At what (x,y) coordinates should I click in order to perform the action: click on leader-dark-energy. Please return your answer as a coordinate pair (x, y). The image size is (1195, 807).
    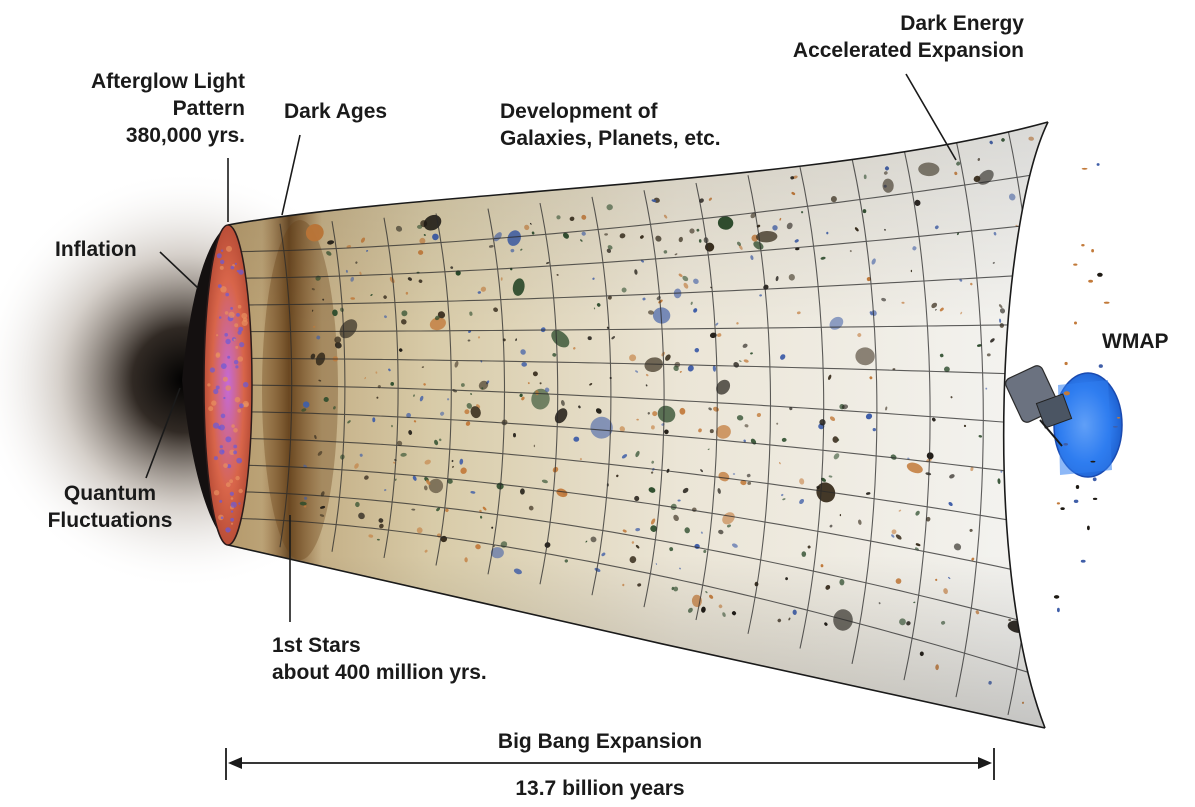
    Looking at the image, I should click on (931, 117).